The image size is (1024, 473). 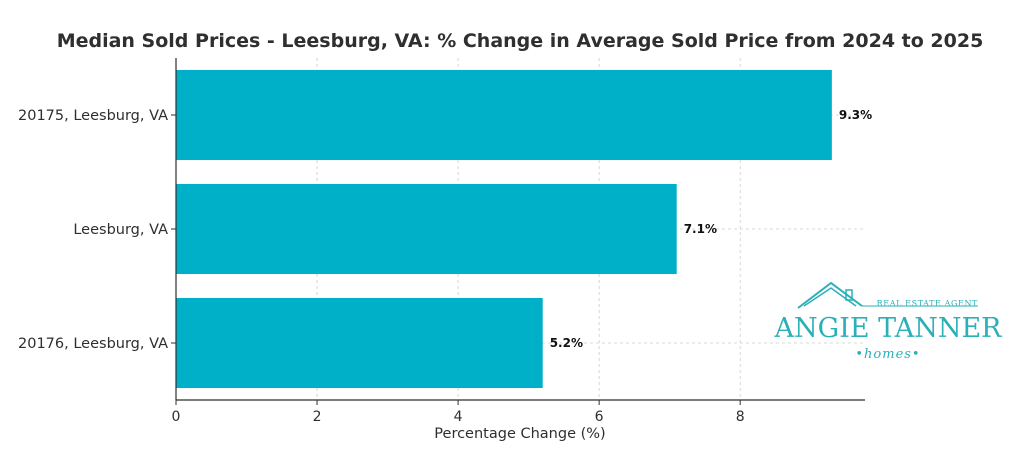 What do you see at coordinates (93, 344) in the screenshot?
I see `category-label: 20176, Leesburg, VA` at bounding box center [93, 344].